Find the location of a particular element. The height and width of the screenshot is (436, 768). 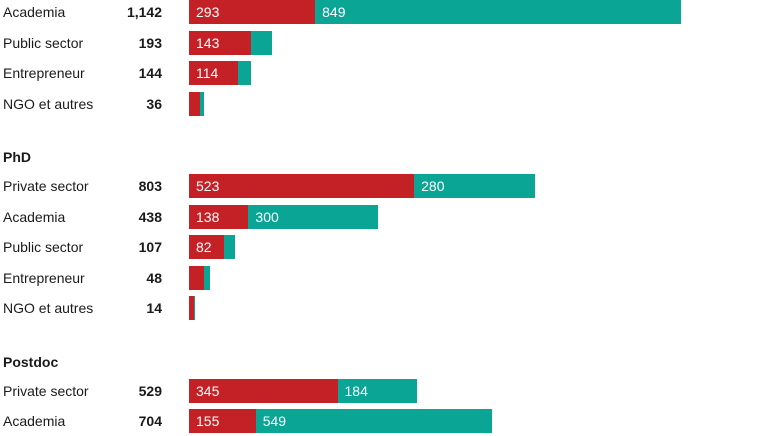

total-value: 144 is located at coordinates (150, 73).